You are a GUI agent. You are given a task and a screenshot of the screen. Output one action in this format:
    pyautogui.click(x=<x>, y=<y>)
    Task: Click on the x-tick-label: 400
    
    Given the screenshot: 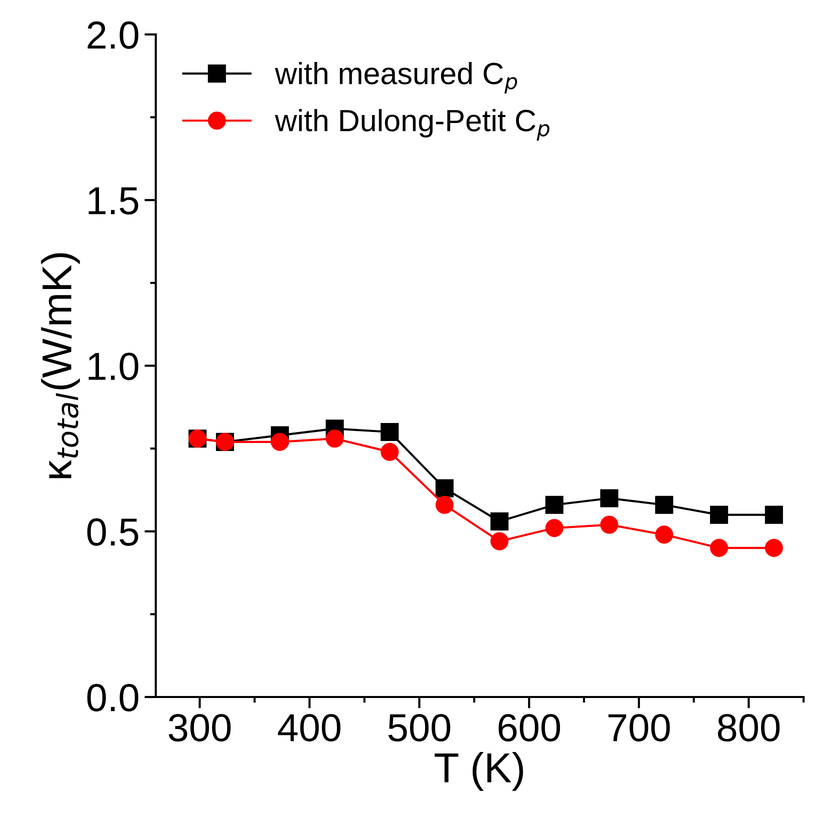 What is the action you would take?
    pyautogui.click(x=309, y=728)
    